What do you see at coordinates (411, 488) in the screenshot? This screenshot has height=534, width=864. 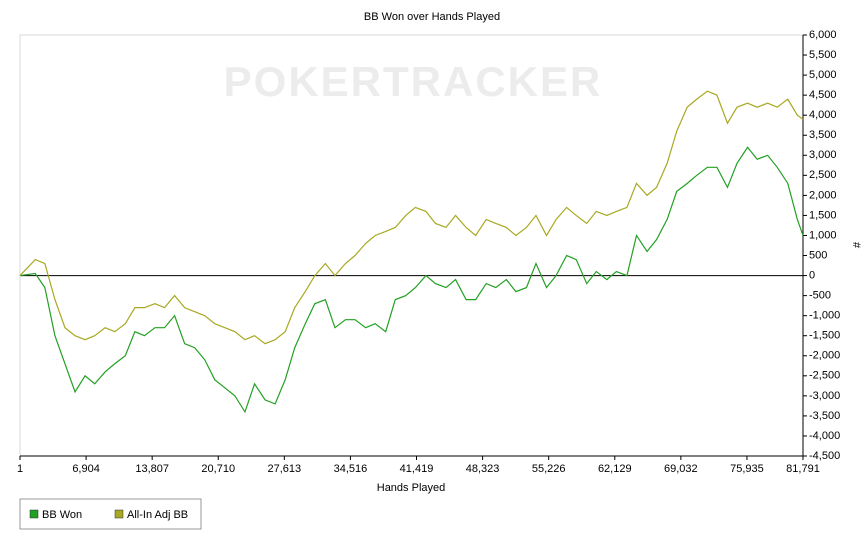 I see `x-axis-label: Hands Played` at bounding box center [411, 488].